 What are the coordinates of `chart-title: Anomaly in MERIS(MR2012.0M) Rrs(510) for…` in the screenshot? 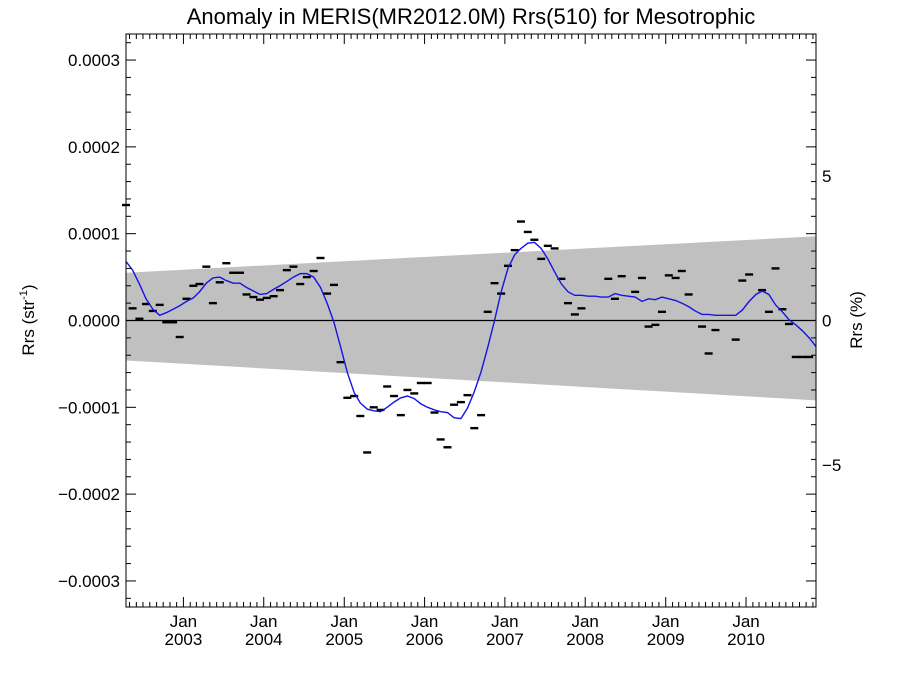 It's located at (471, 16).